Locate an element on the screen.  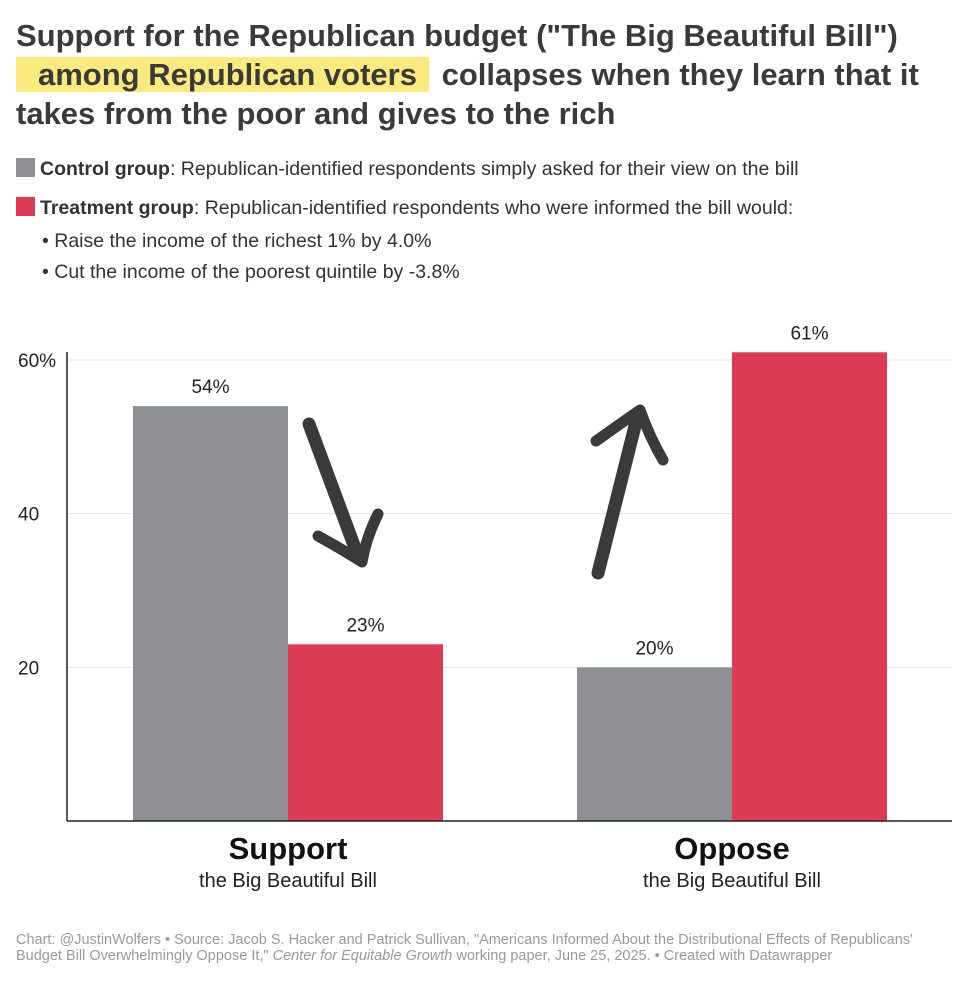
bar-label-oppose-control: 20% is located at coordinates (654, 648).